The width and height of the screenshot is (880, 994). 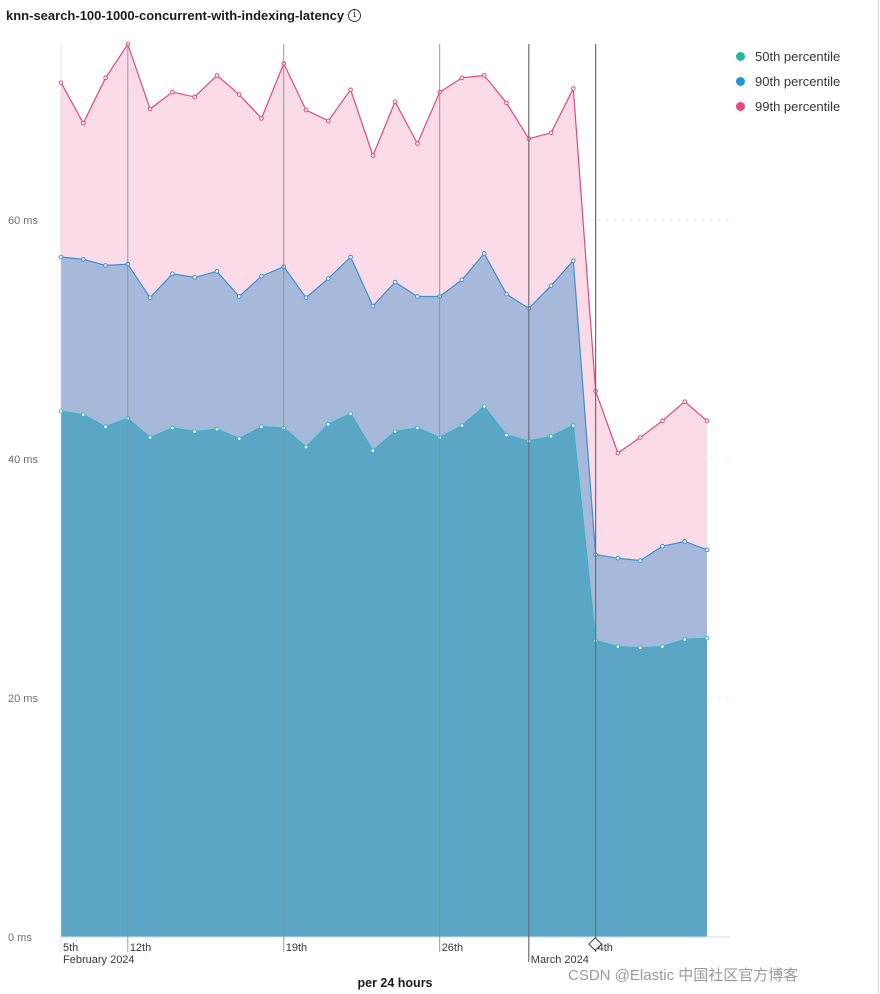 I want to click on watermark: CSDN @Elastic 中国社区官方博客, so click(x=683, y=975).